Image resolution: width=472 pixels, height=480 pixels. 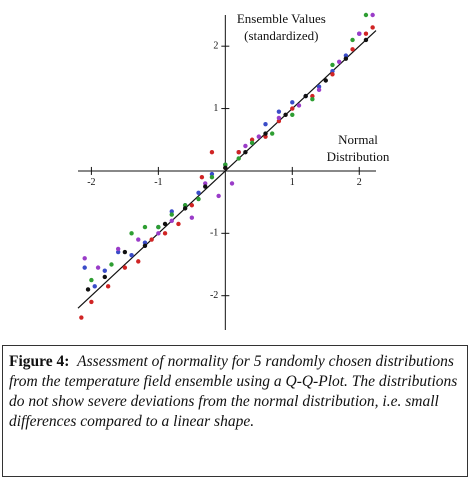 What do you see at coordinates (281, 18) in the screenshot?
I see `y-axis-label: Ensemble Values` at bounding box center [281, 18].